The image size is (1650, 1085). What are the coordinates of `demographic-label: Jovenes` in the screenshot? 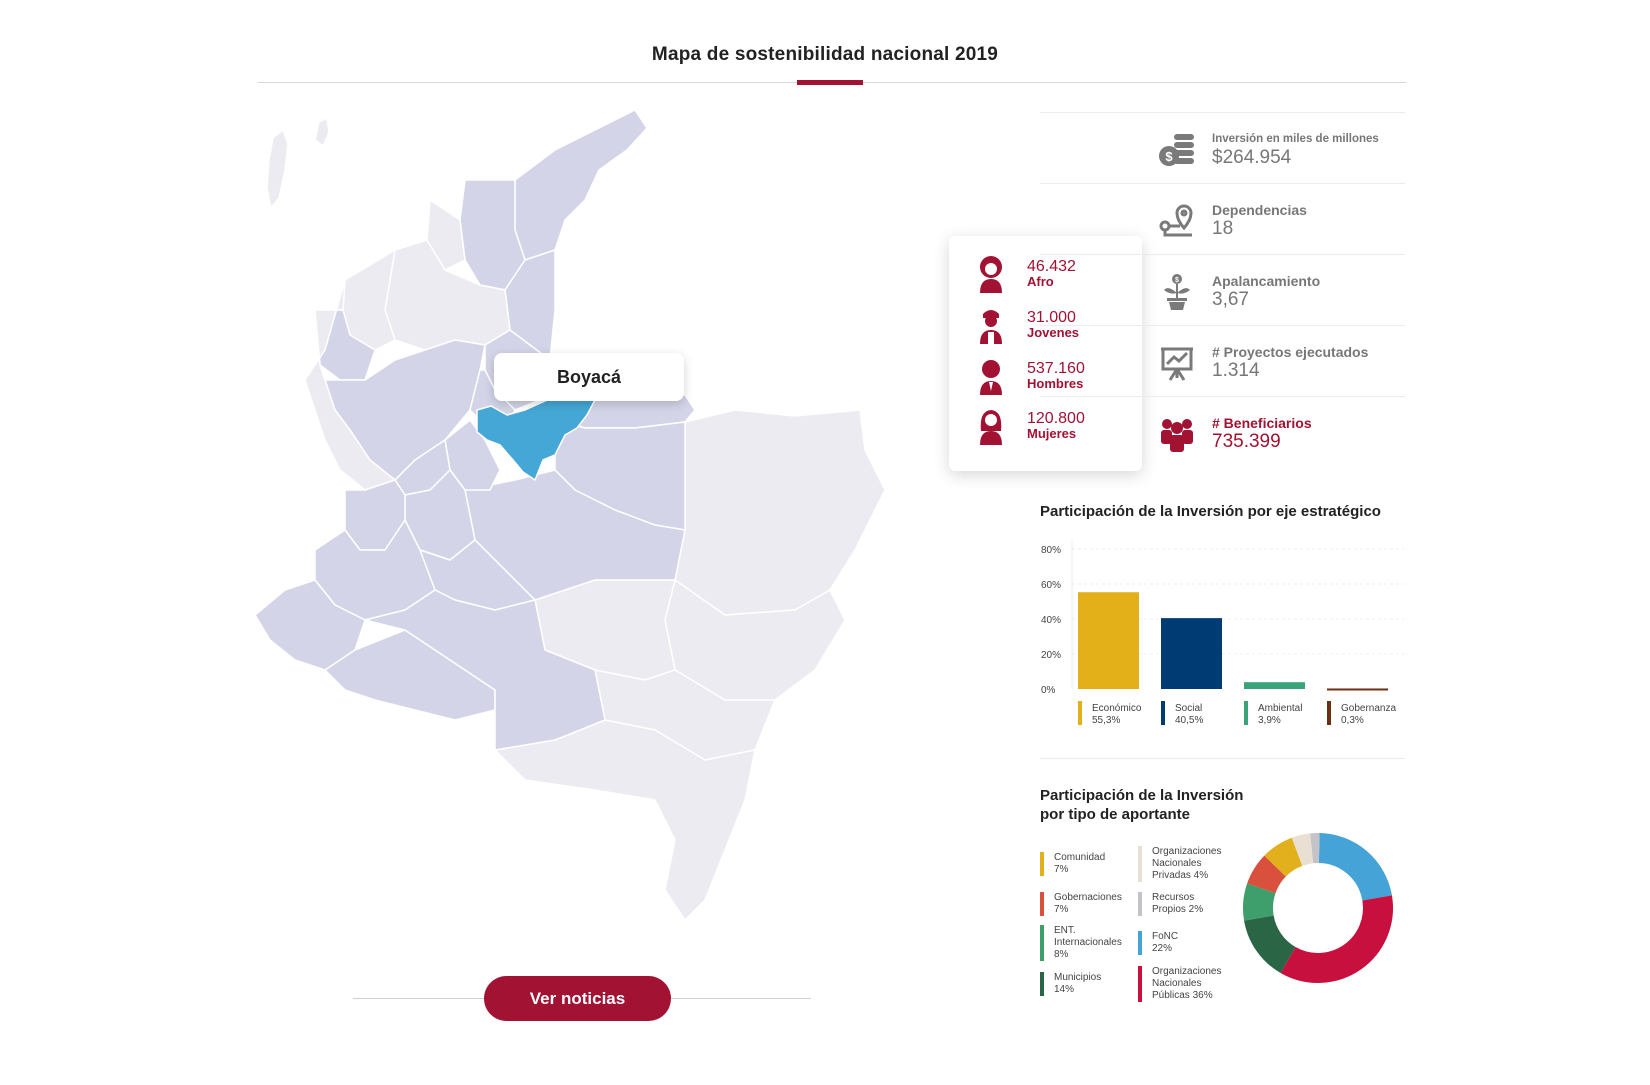 It's located at (1053, 332).